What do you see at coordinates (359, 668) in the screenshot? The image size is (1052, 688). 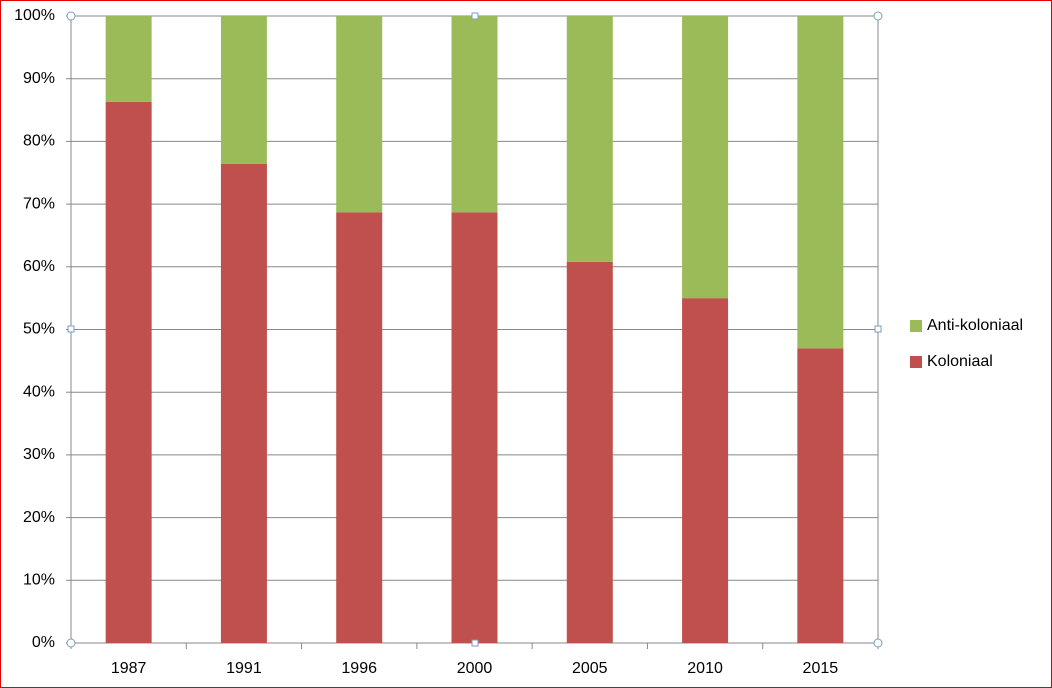 I see `x-tick-label: 1996` at bounding box center [359, 668].